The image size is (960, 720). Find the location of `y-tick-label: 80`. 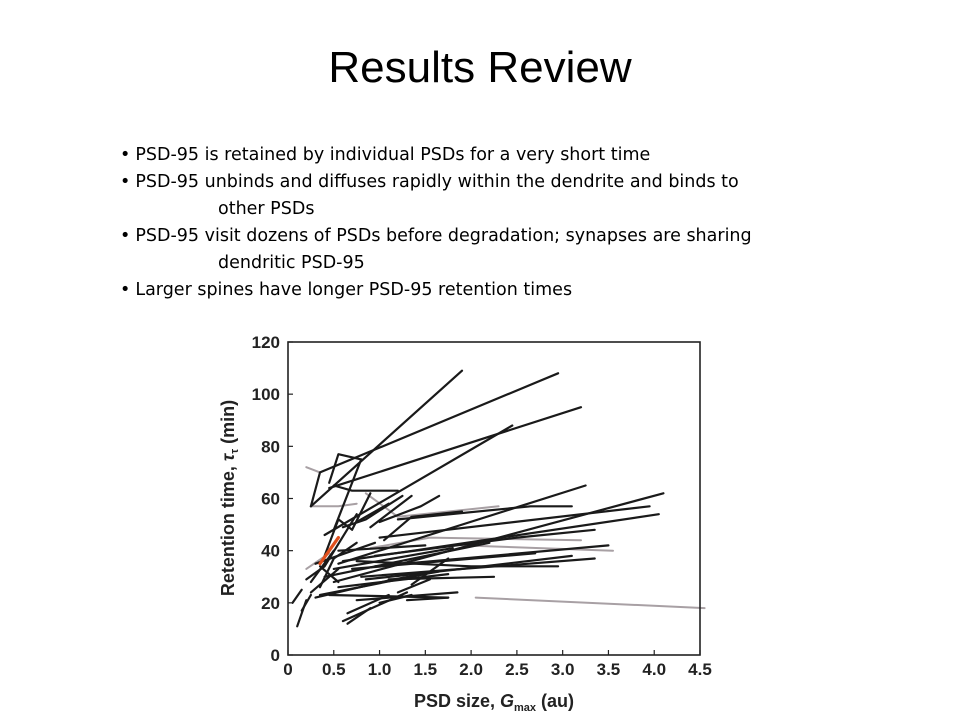

y-tick-label: 80 is located at coordinates (270, 446).